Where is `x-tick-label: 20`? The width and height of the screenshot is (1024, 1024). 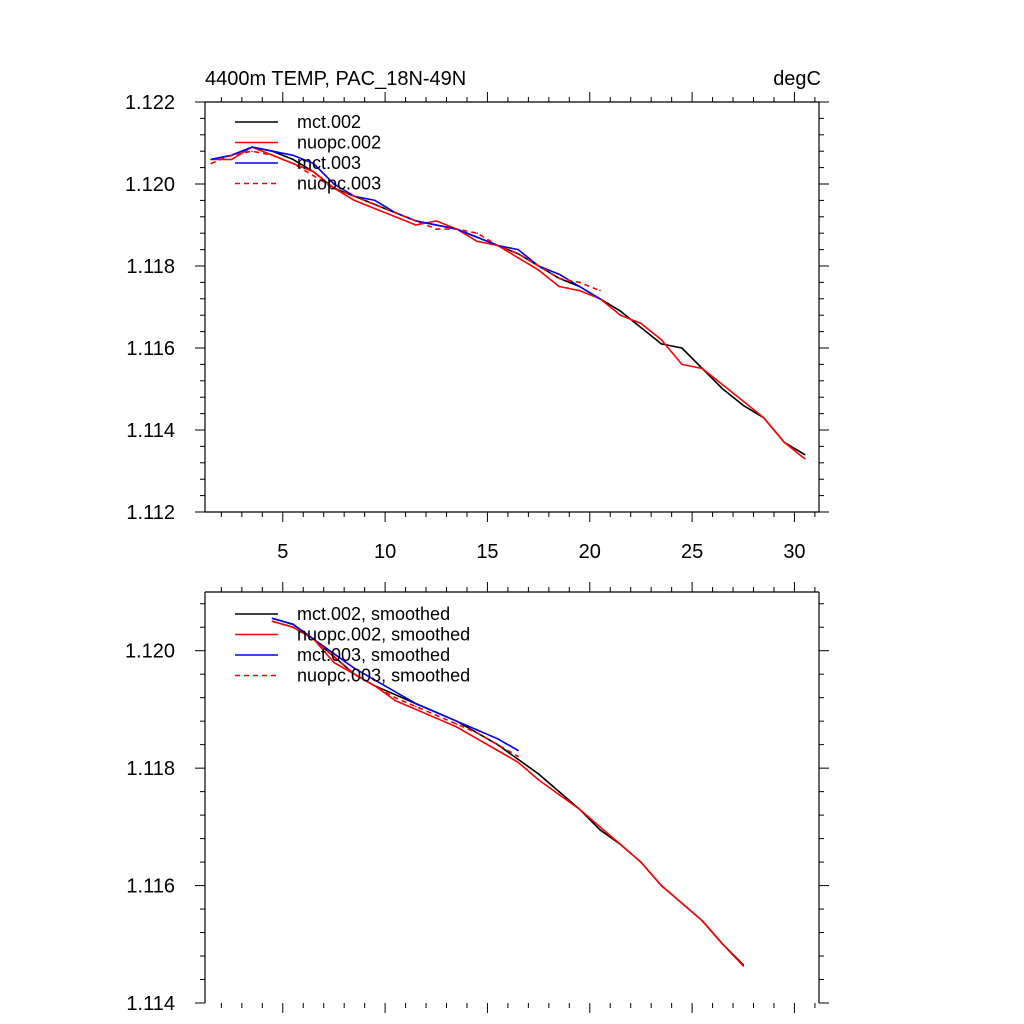 x-tick-label: 20 is located at coordinates (590, 552).